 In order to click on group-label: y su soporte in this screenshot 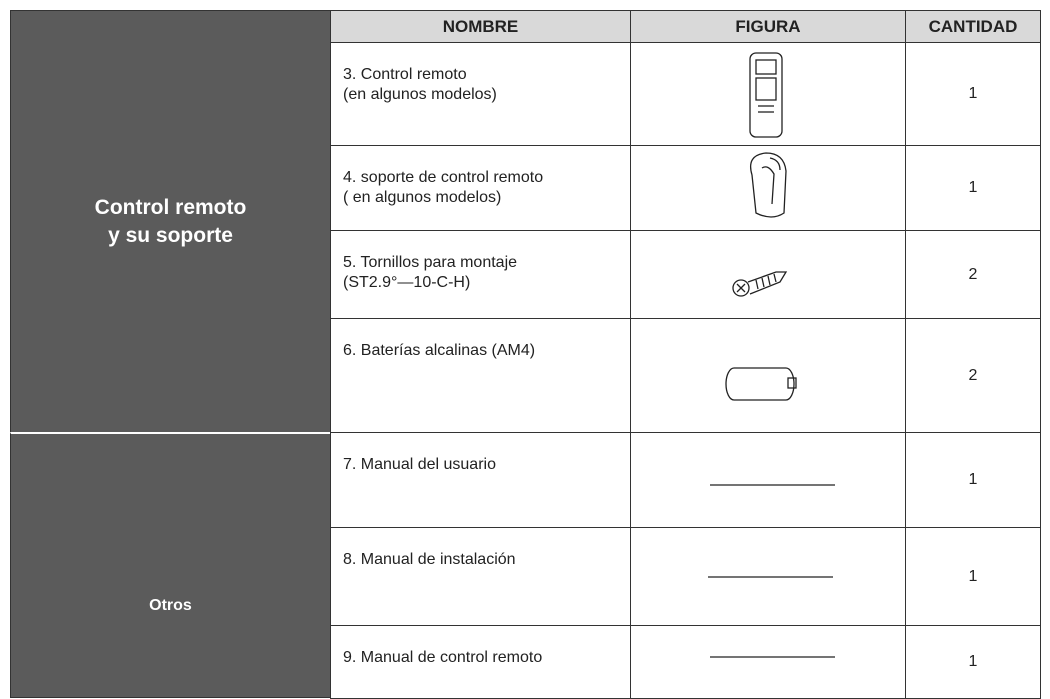, I will do `click(170, 235)`.